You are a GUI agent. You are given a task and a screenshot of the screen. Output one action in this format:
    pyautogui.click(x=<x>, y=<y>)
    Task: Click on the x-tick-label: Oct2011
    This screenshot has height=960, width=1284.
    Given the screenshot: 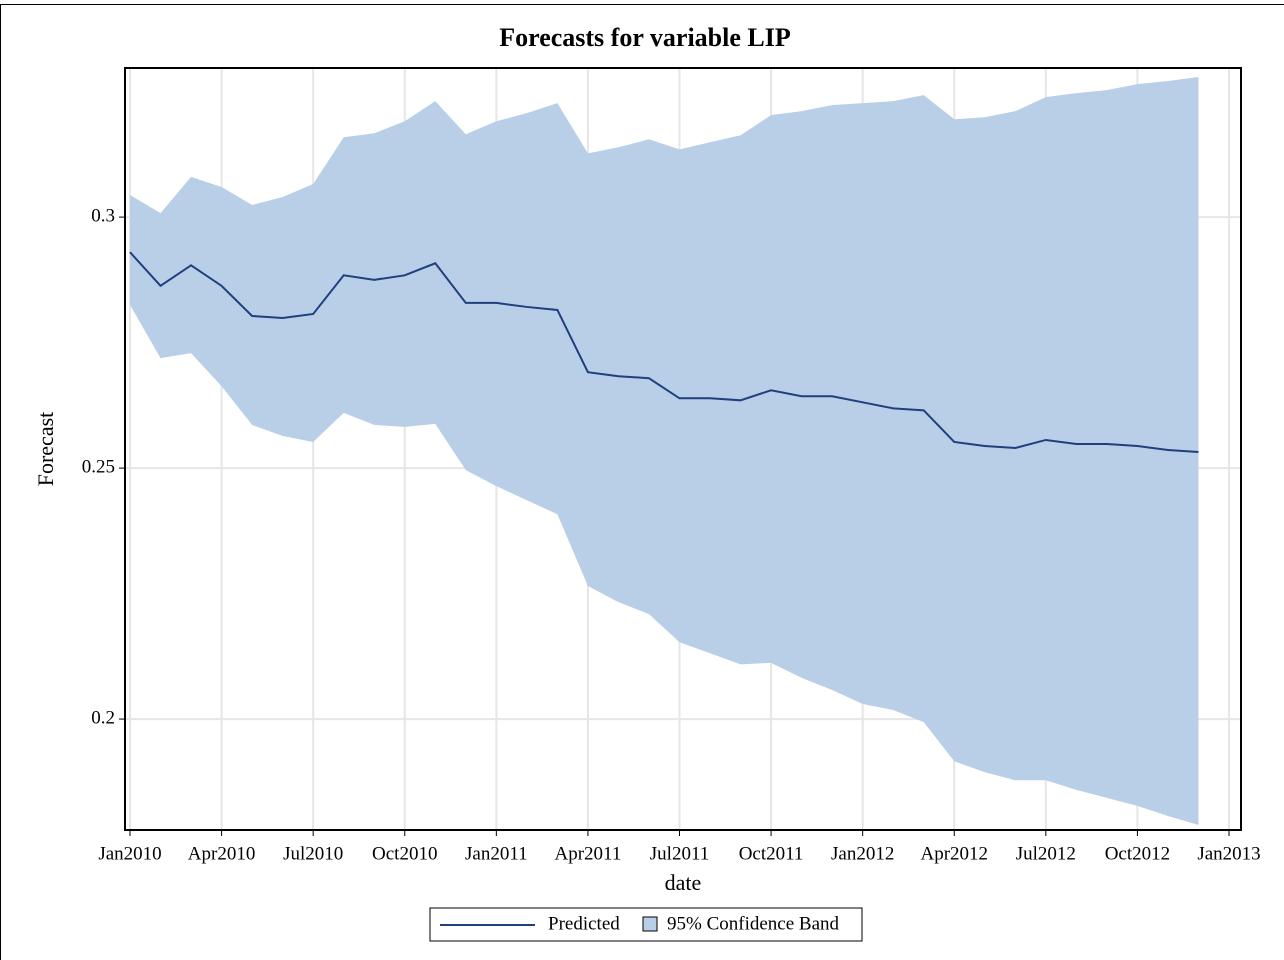 What is the action you would take?
    pyautogui.click(x=771, y=853)
    